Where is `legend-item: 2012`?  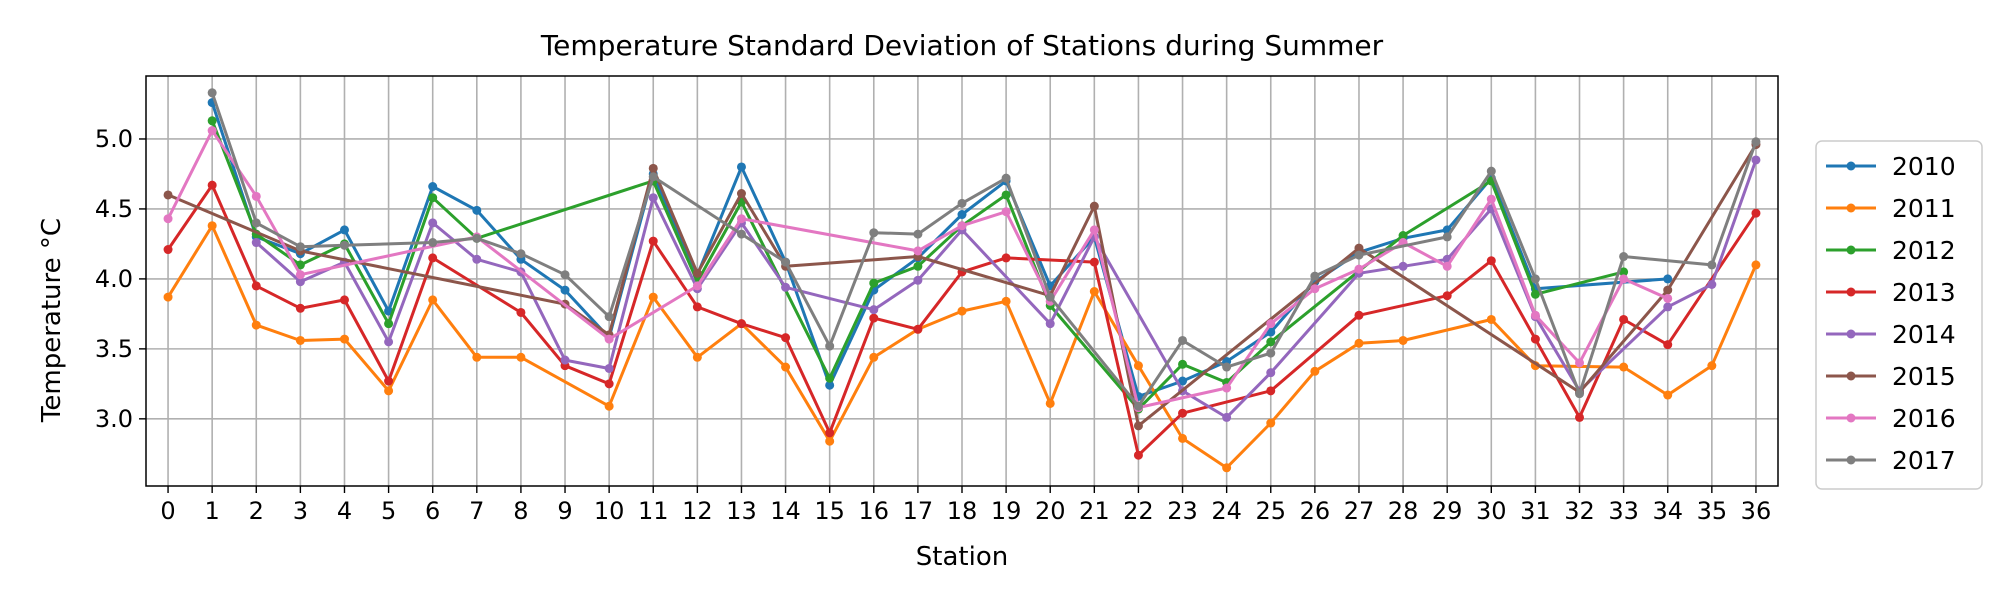
legend-item: 2012 is located at coordinates (1891, 250).